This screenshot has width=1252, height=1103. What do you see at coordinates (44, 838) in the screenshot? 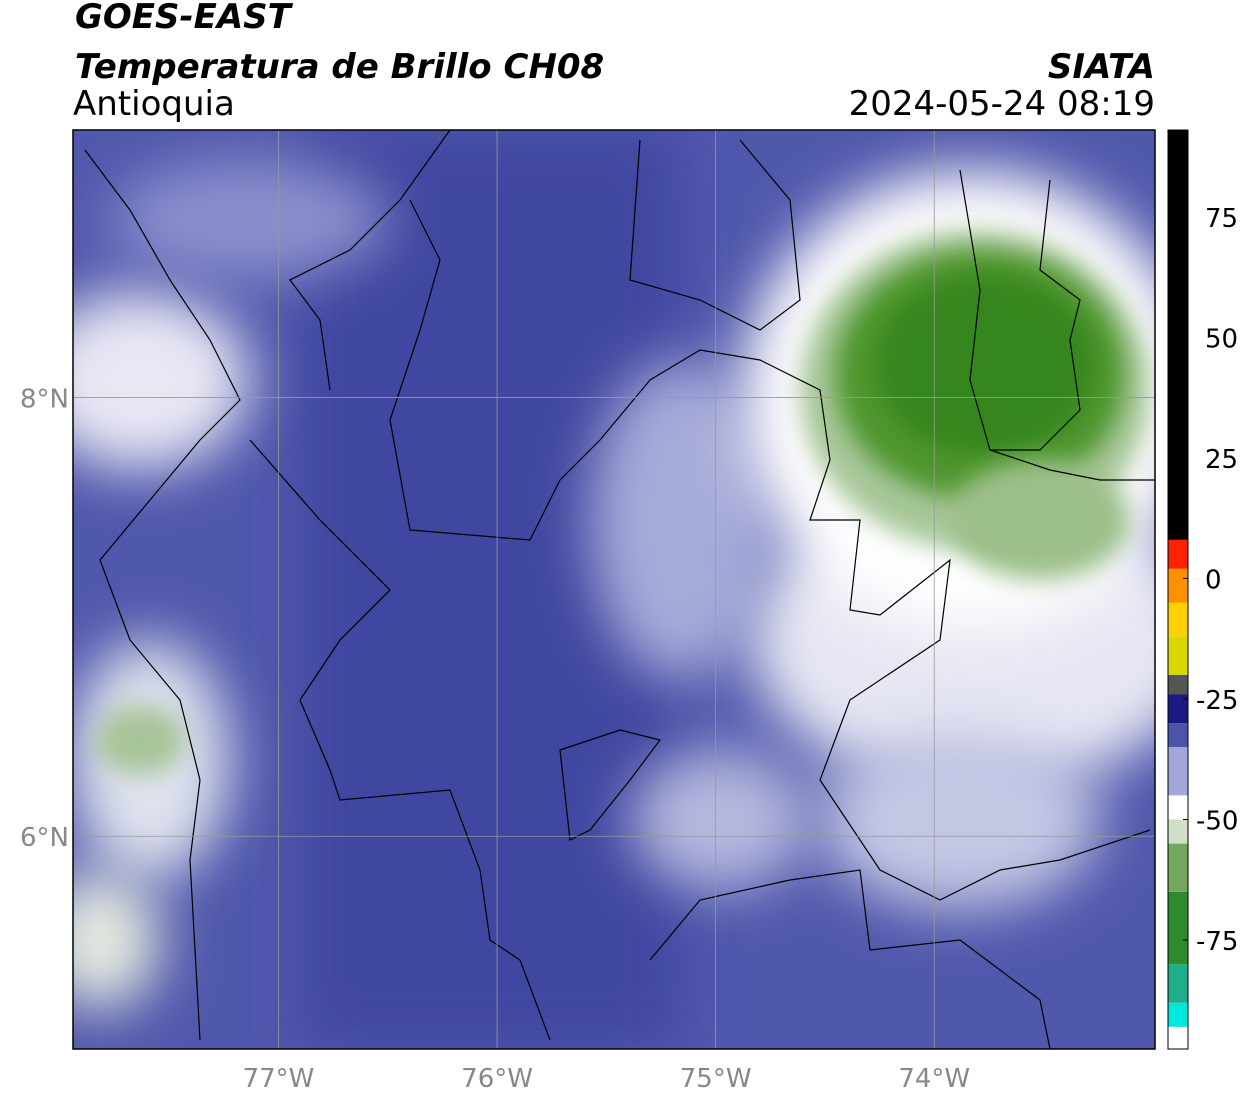
I see `y-tick-label: 6°N` at bounding box center [44, 838].